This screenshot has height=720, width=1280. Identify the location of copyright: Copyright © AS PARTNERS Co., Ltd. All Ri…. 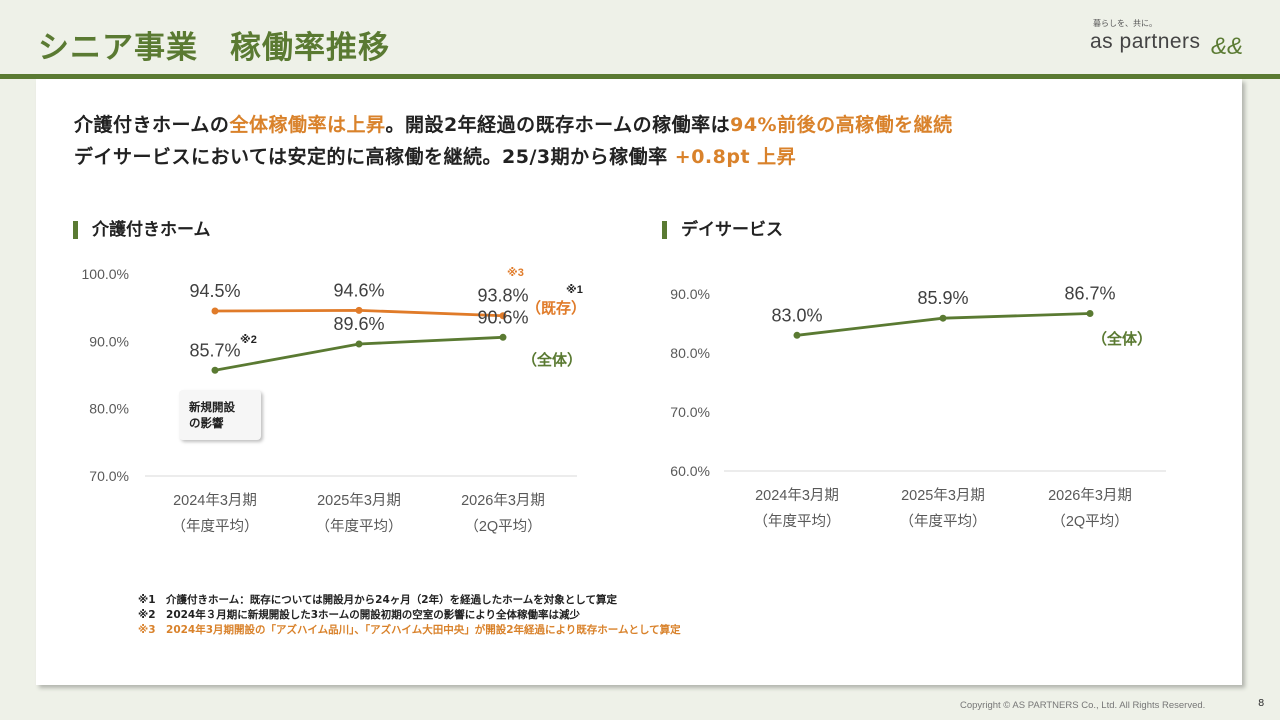
(1083, 705).